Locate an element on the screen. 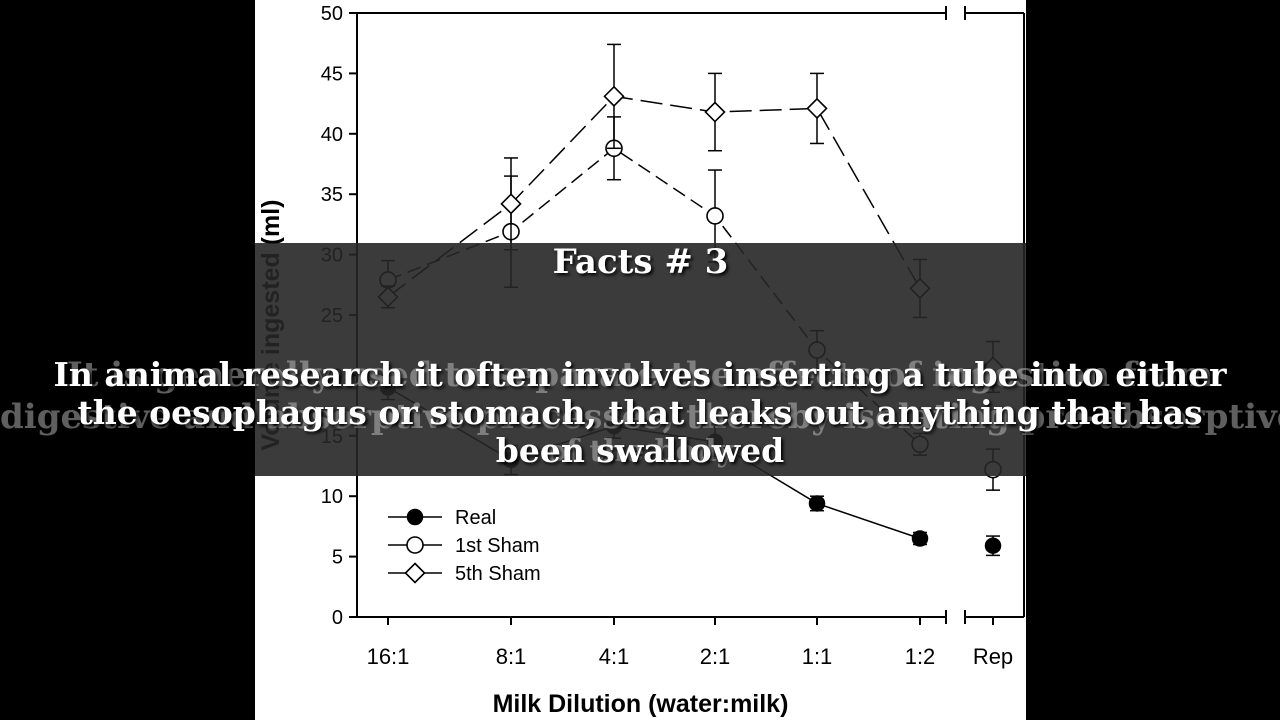 This screenshot has height=720, width=1280. y-tick-label: 40 is located at coordinates (332, 135).